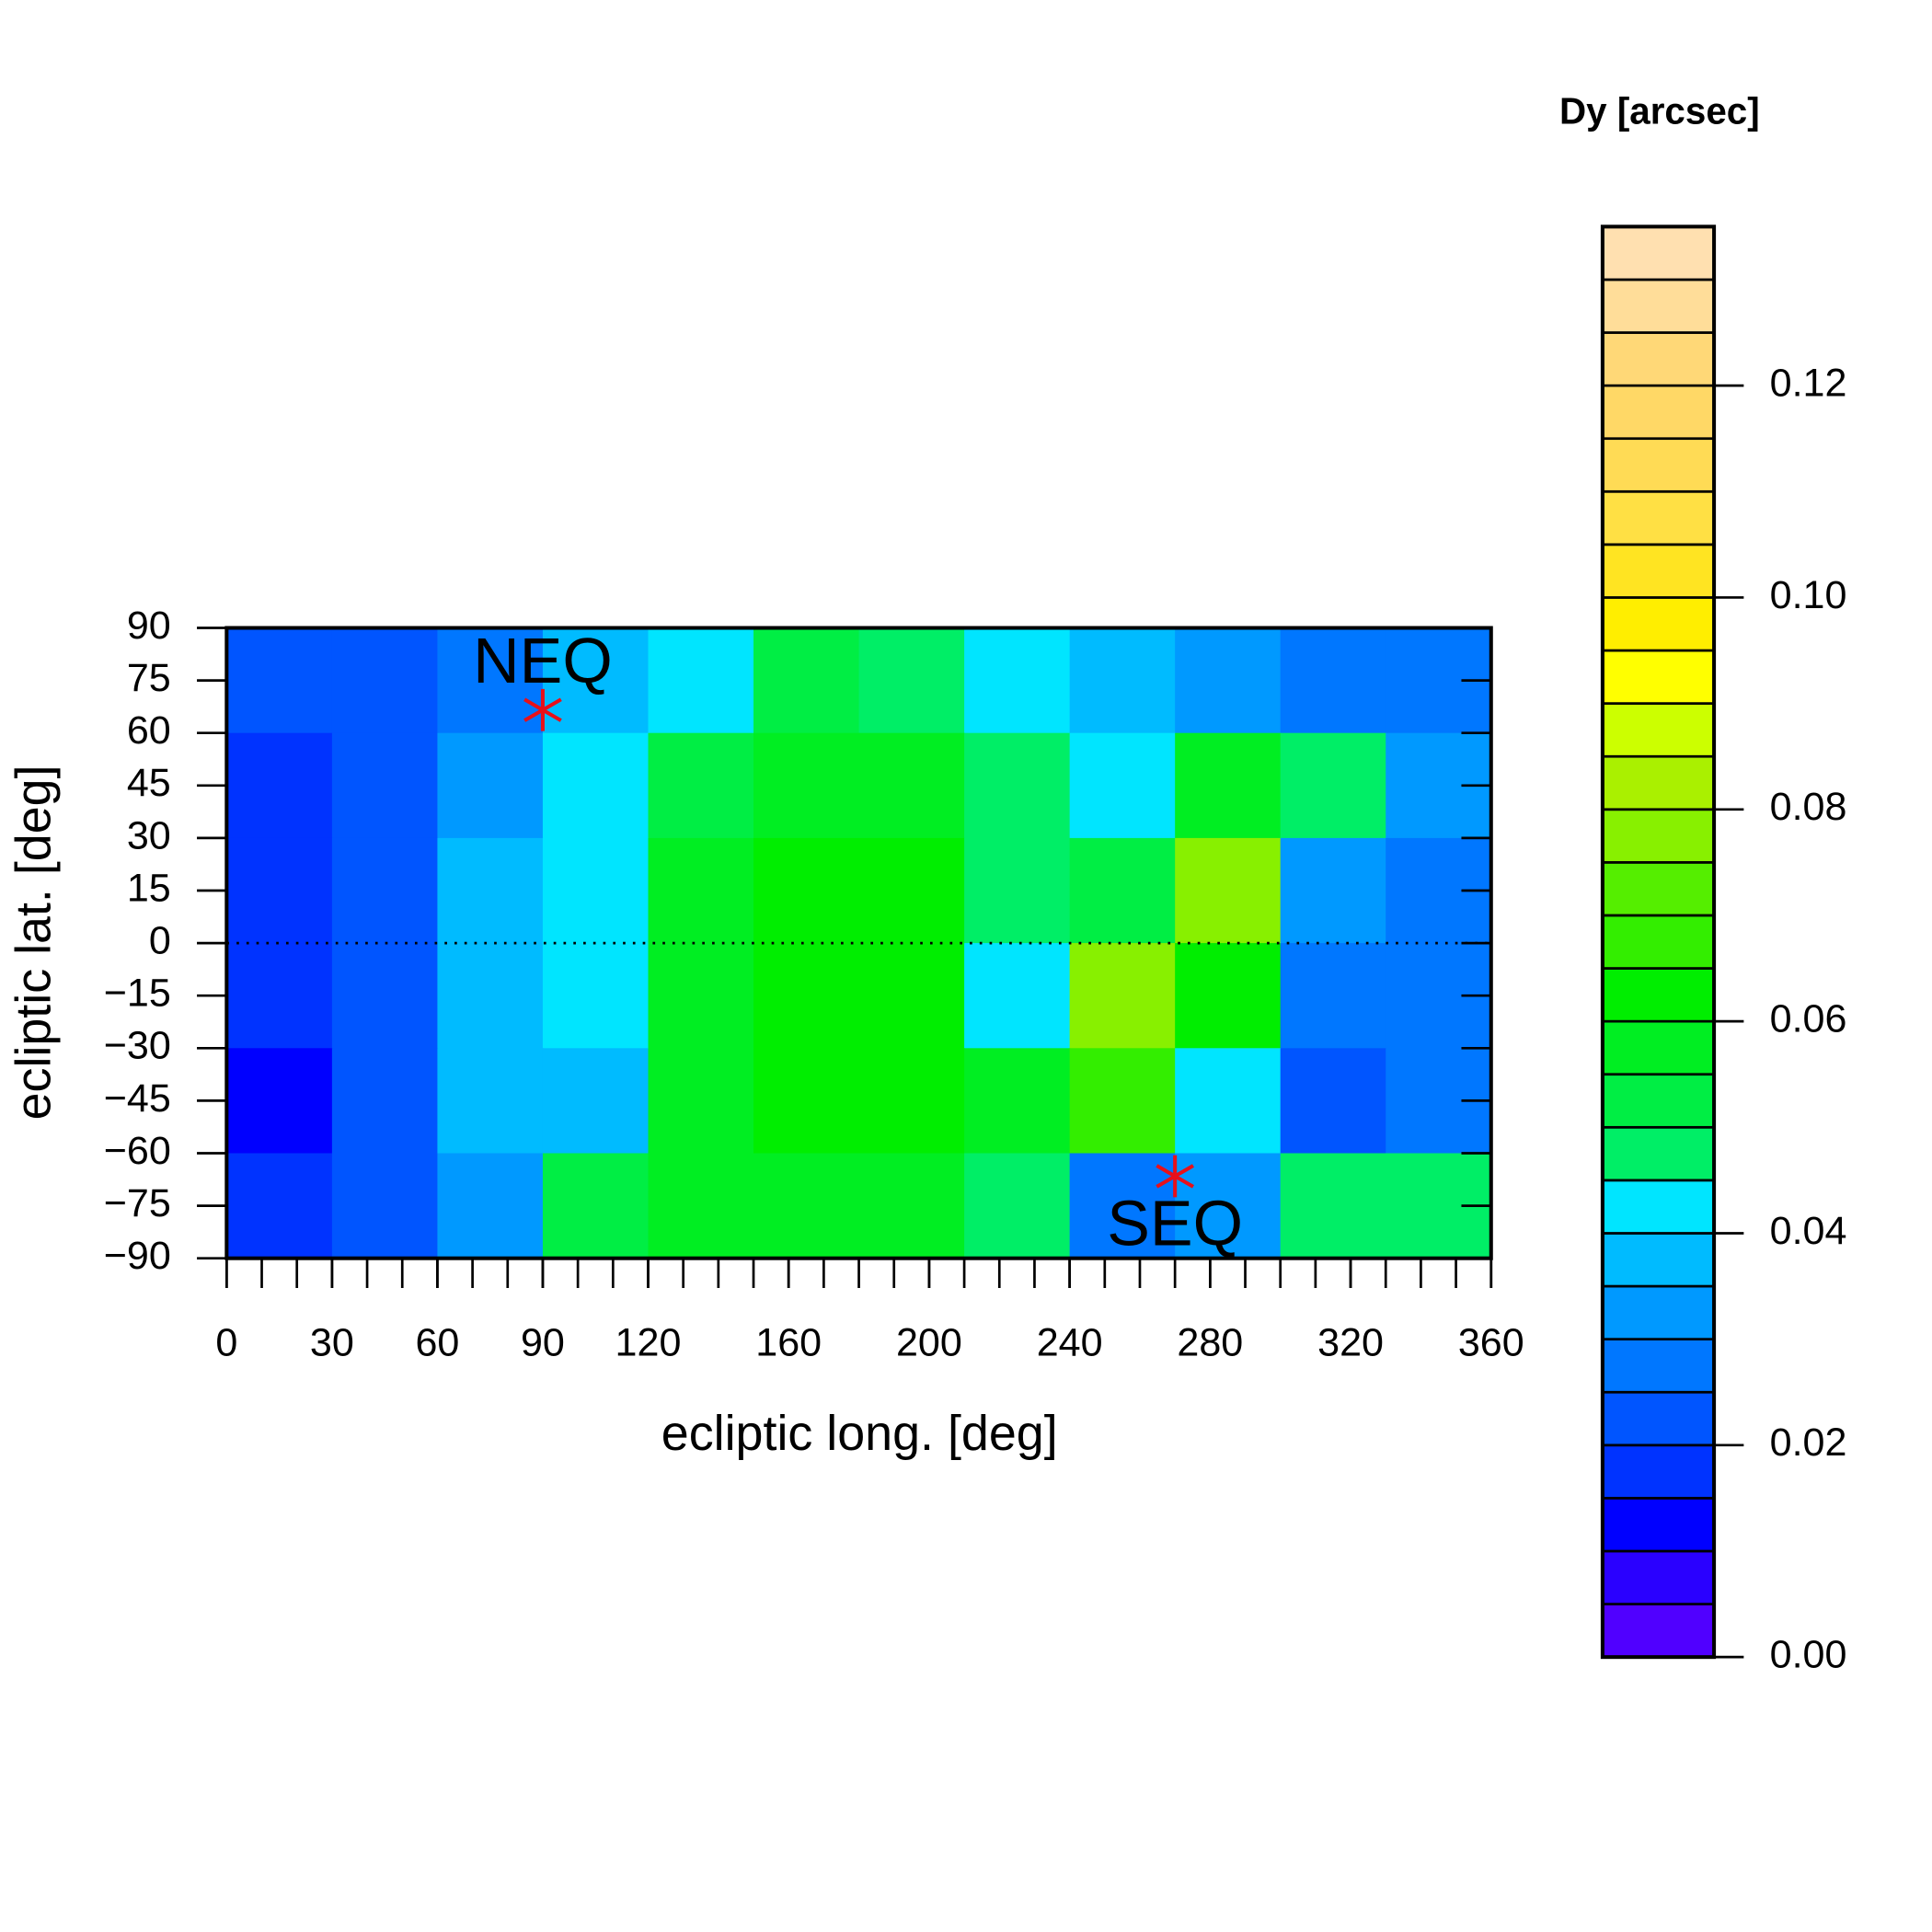 The width and height of the screenshot is (1932, 1932). What do you see at coordinates (332, 1342) in the screenshot?
I see `x-tick-label: 30` at bounding box center [332, 1342].